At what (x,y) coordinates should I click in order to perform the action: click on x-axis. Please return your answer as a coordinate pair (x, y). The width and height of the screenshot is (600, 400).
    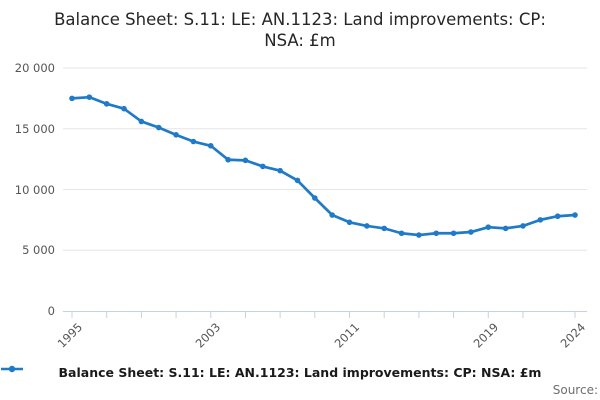
    Looking at the image, I should click on (325, 314).